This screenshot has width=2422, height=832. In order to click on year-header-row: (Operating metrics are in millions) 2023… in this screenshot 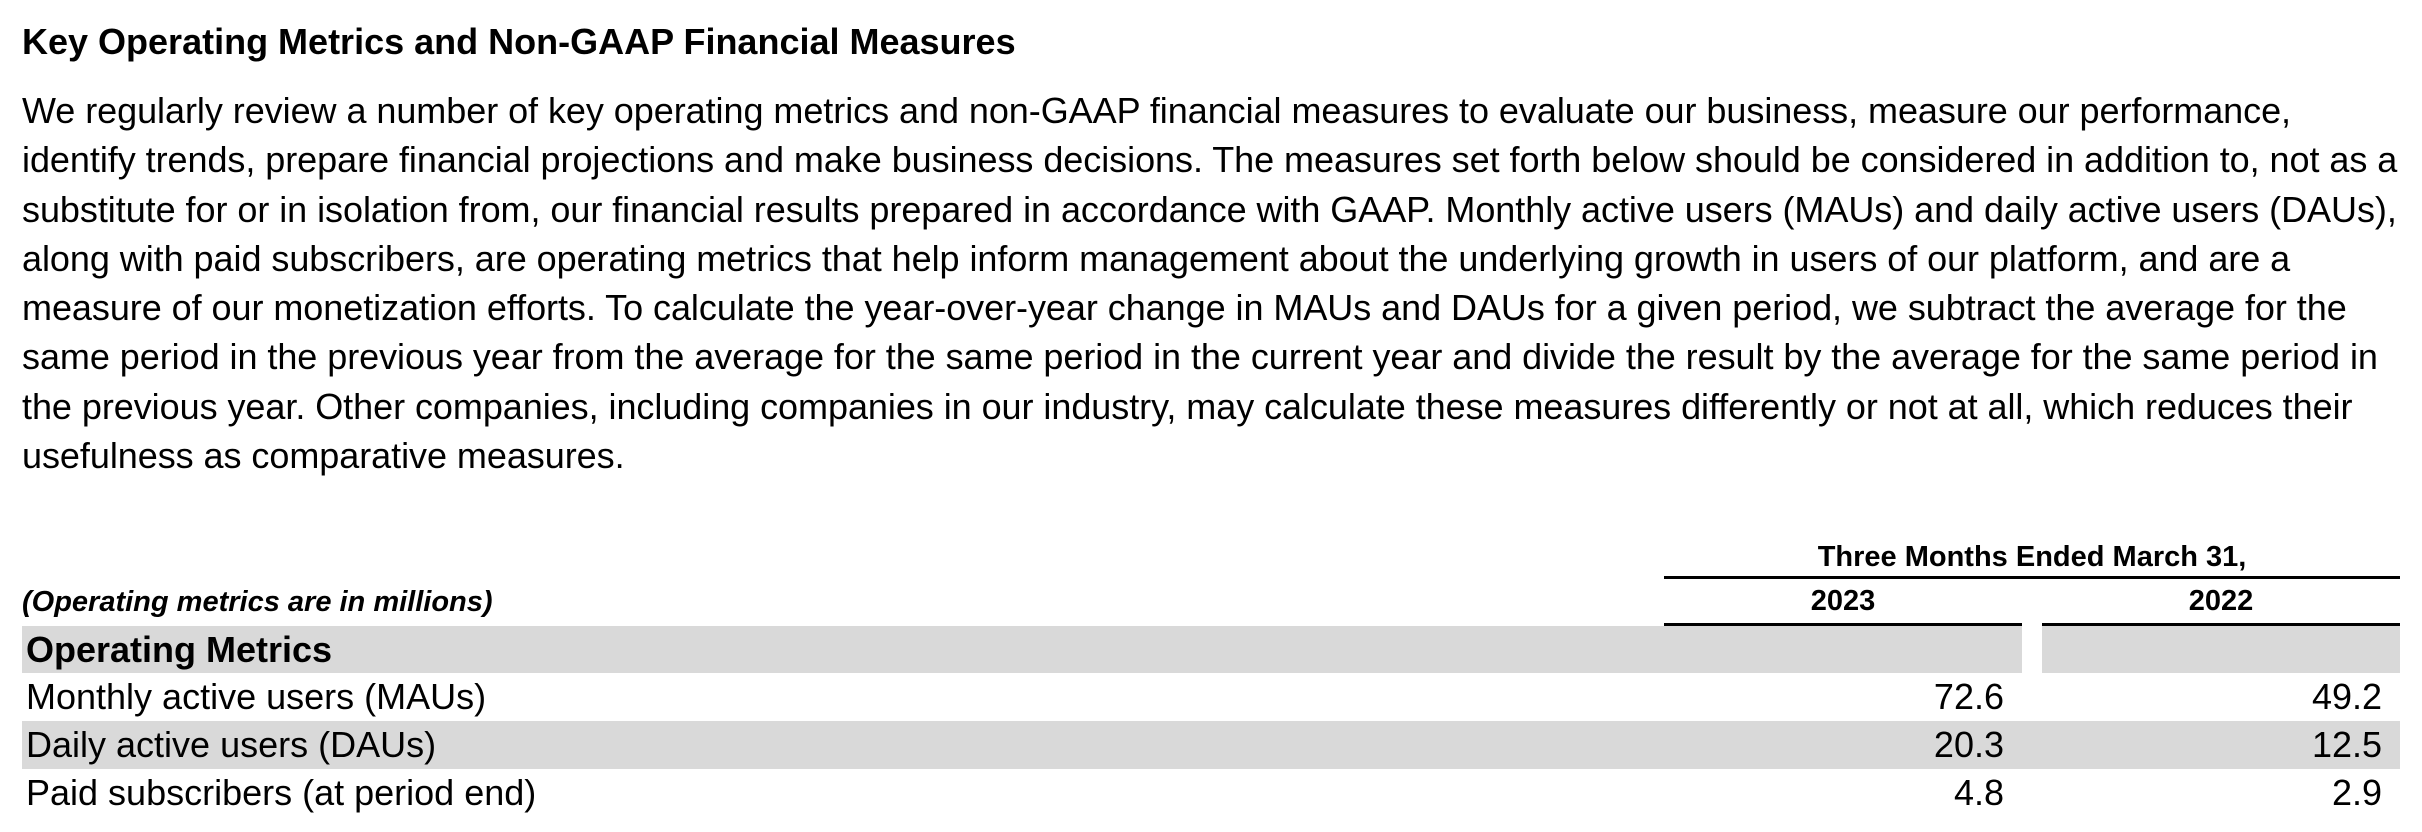, I will do `click(1211, 602)`.